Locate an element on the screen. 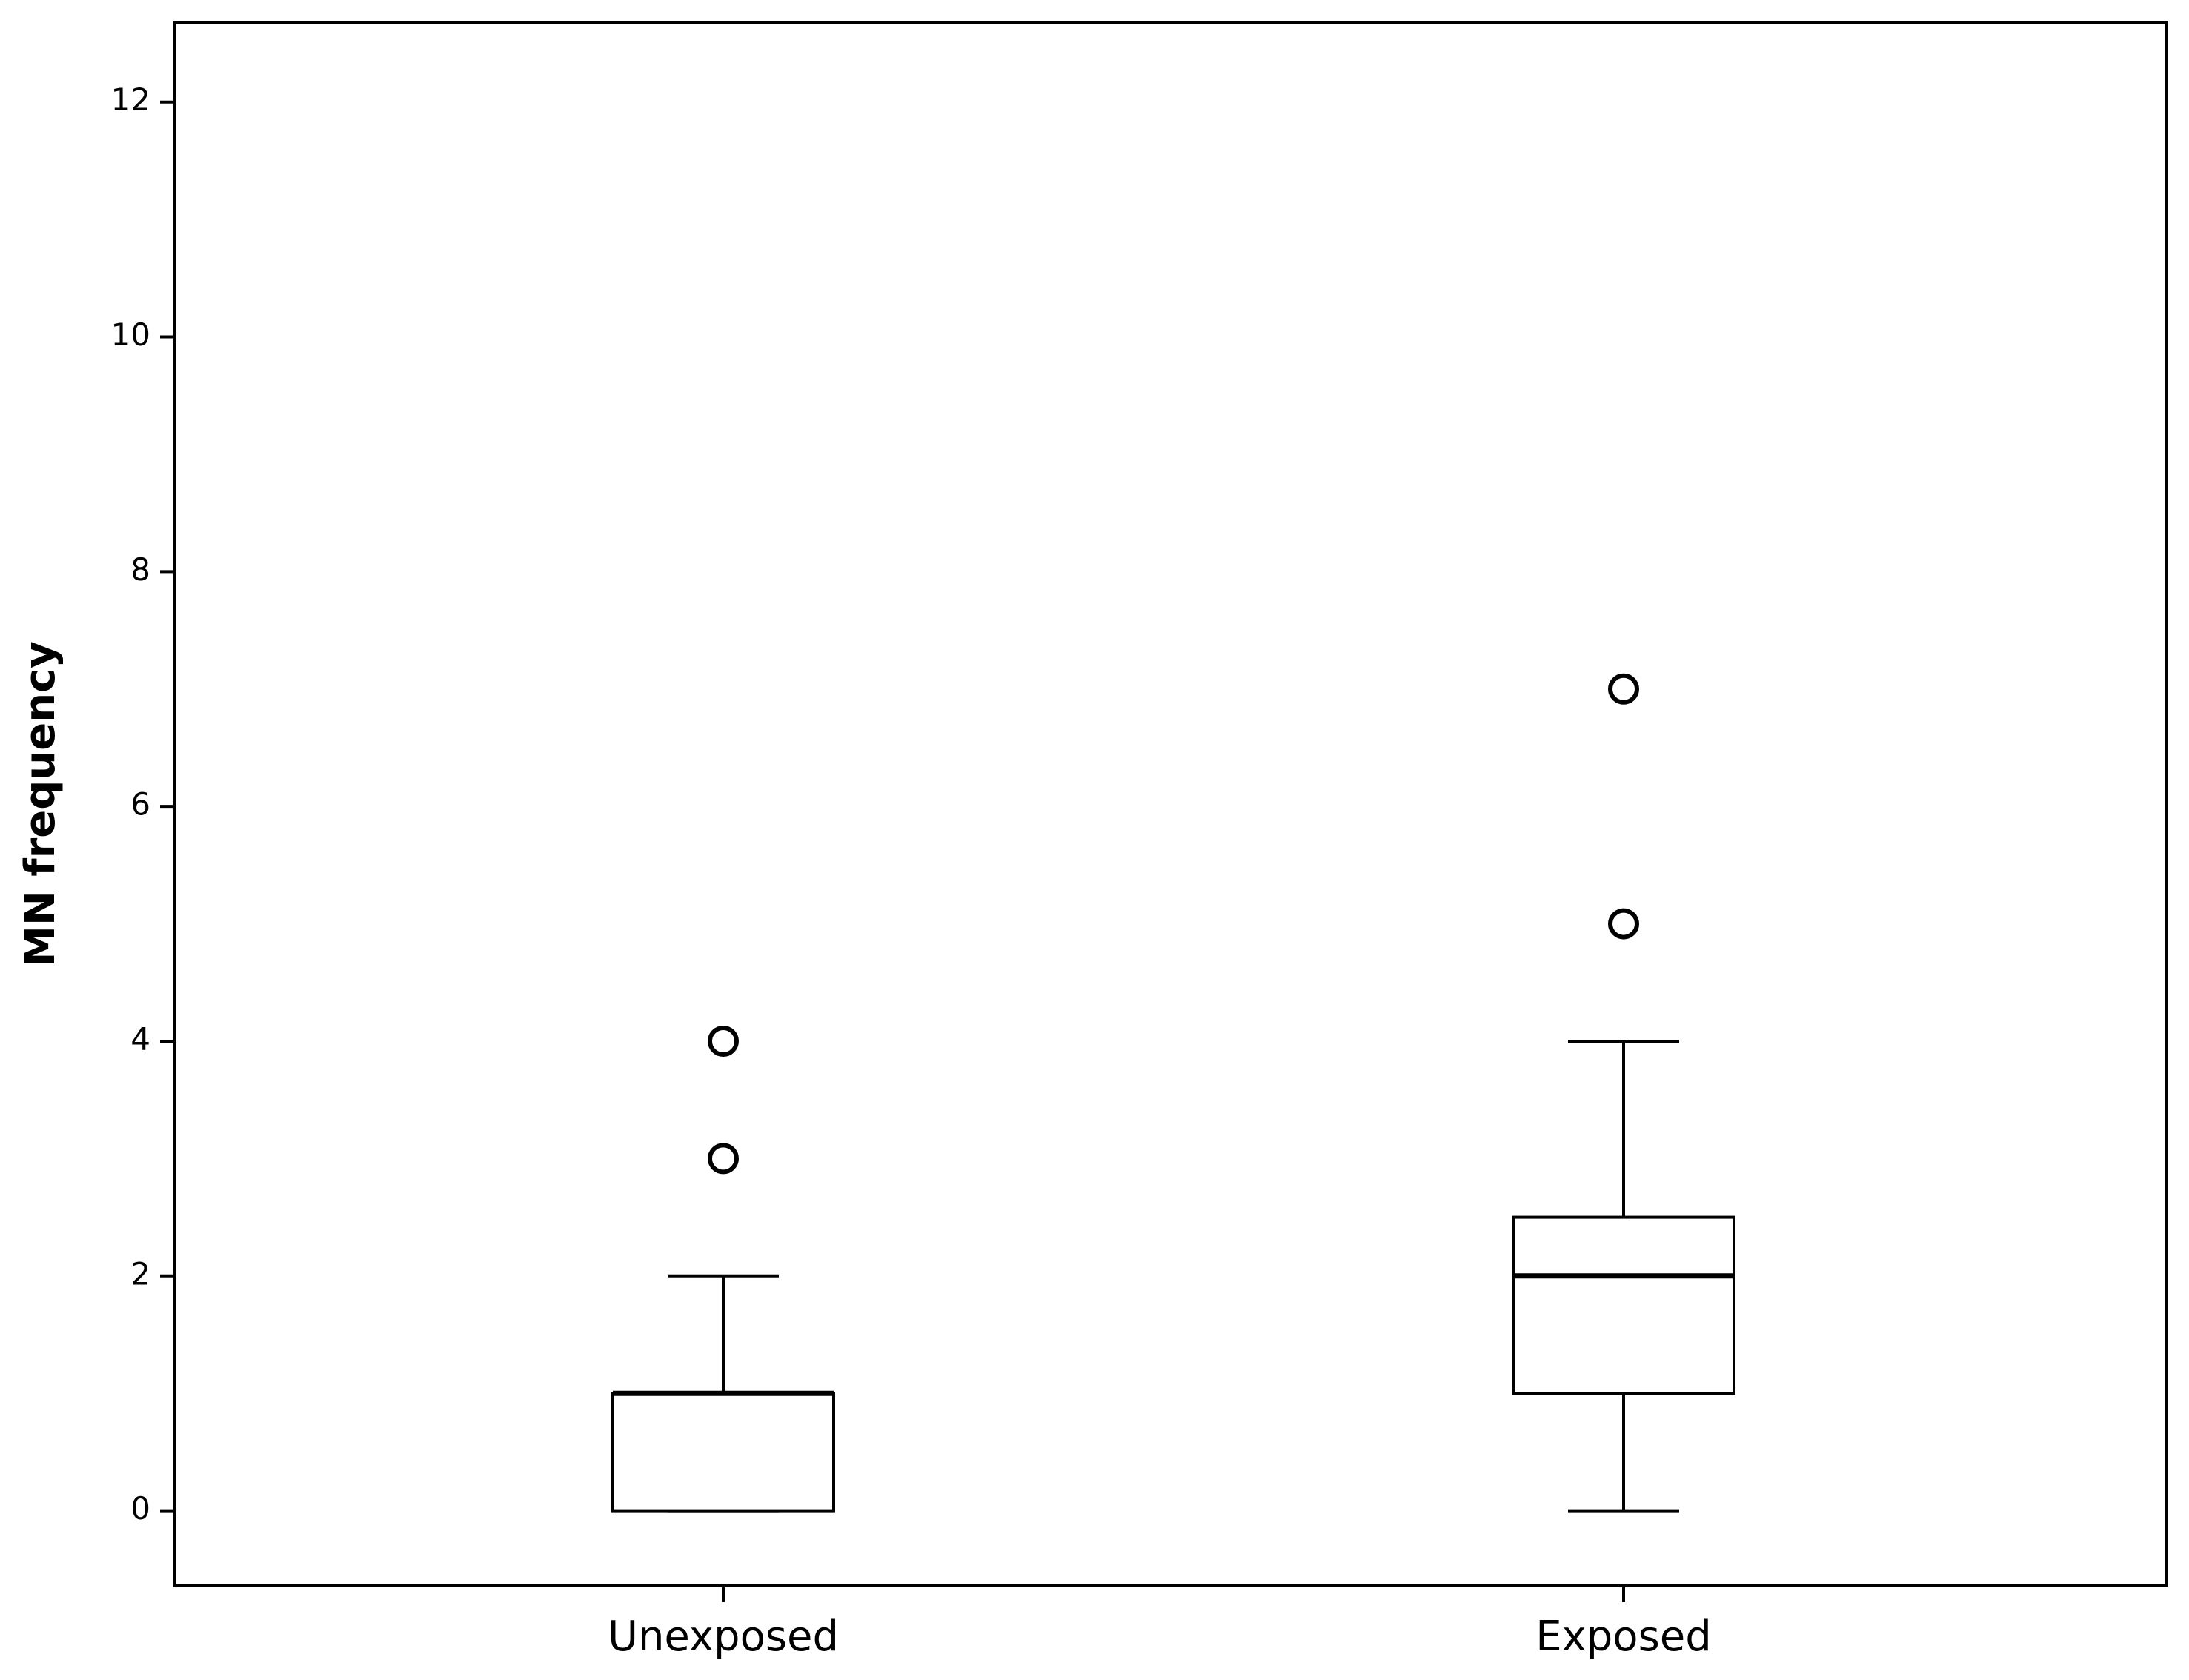 The height and width of the screenshot is (1680, 2189). y-axis-label: MN frequency is located at coordinates (40, 804).